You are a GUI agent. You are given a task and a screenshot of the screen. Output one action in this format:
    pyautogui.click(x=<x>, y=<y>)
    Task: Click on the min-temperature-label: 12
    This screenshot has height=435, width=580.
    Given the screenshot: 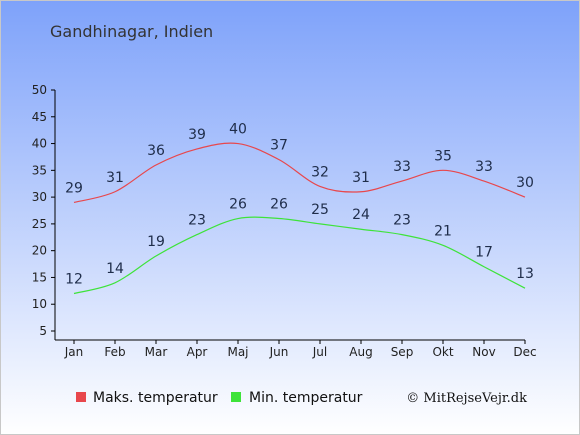 What is the action you would take?
    pyautogui.click(x=74, y=280)
    